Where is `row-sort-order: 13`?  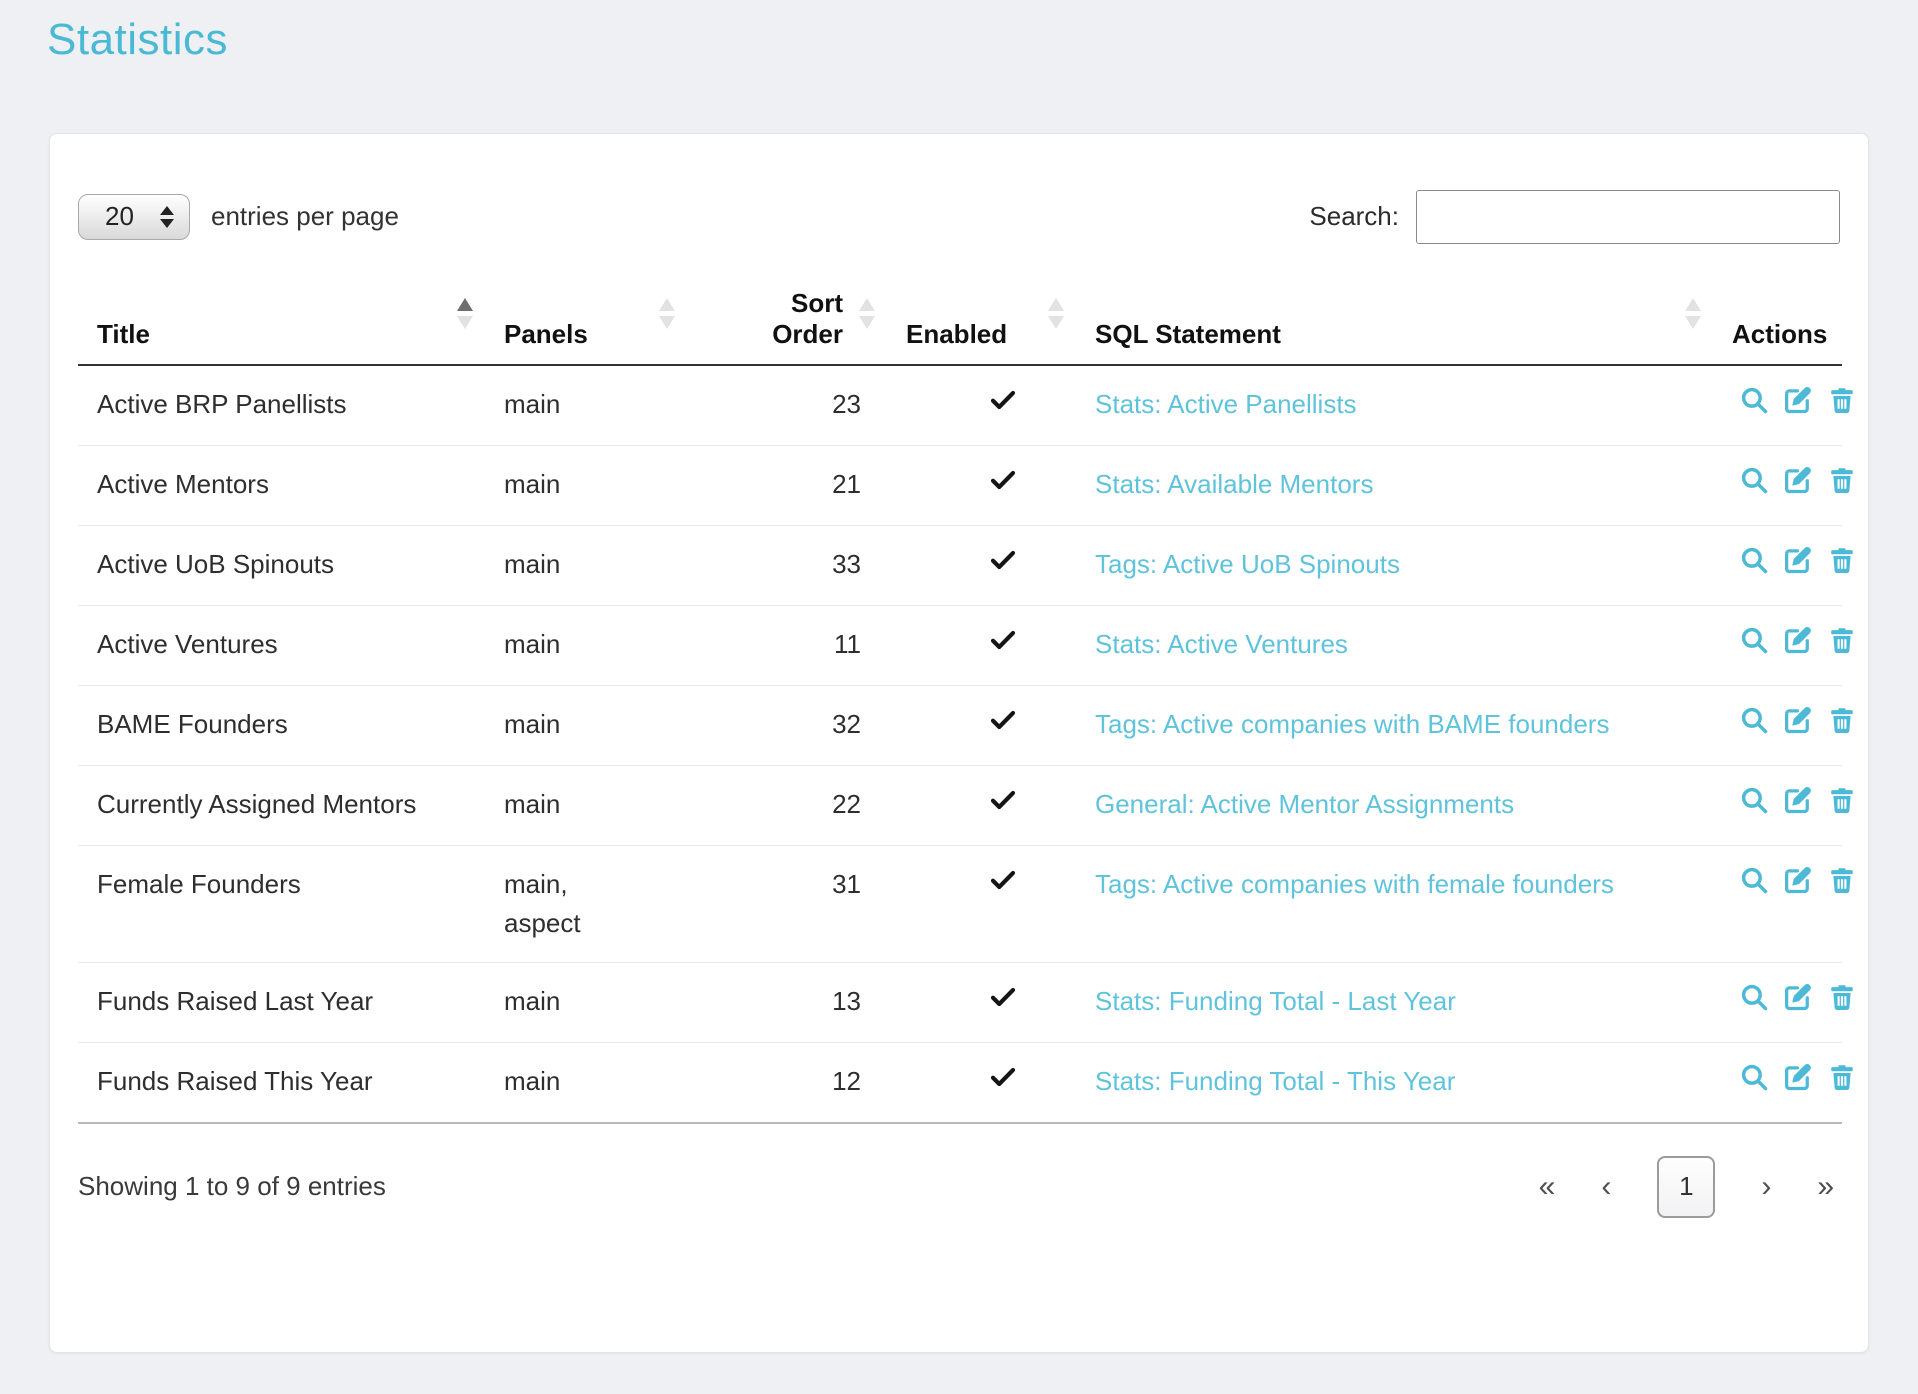 row-sort-order: 13 is located at coordinates (787, 1002).